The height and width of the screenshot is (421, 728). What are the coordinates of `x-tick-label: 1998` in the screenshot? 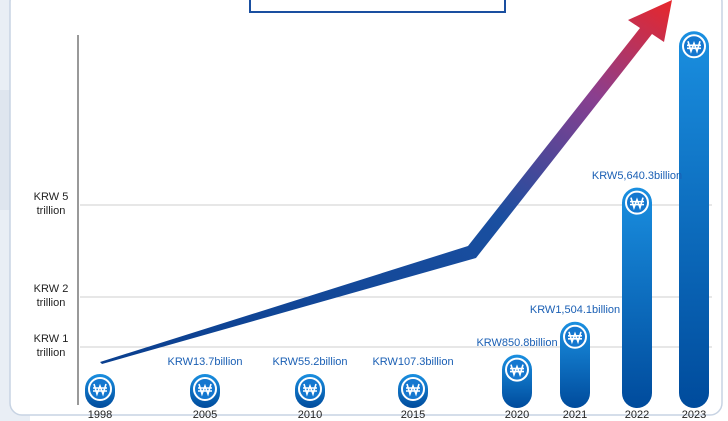 It's located at (100, 415).